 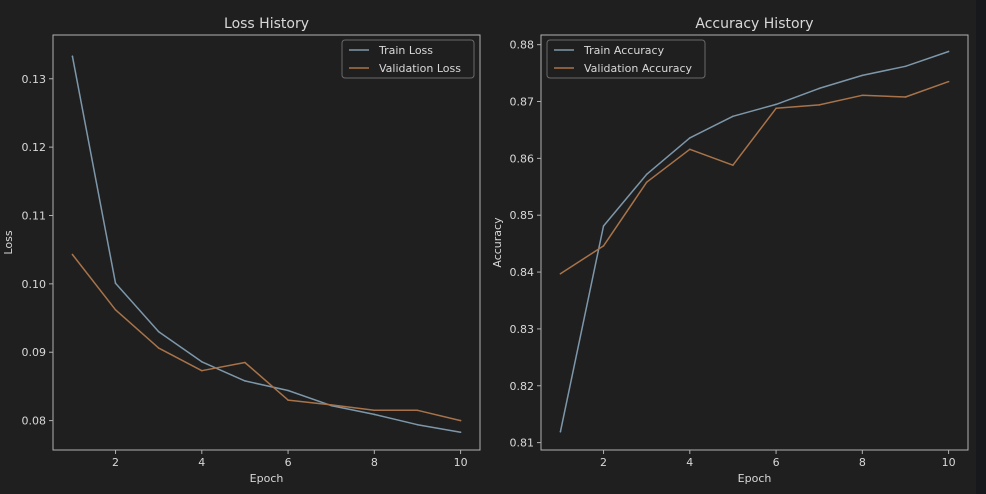 I want to click on chart-title: Loss History, so click(x=266, y=24).